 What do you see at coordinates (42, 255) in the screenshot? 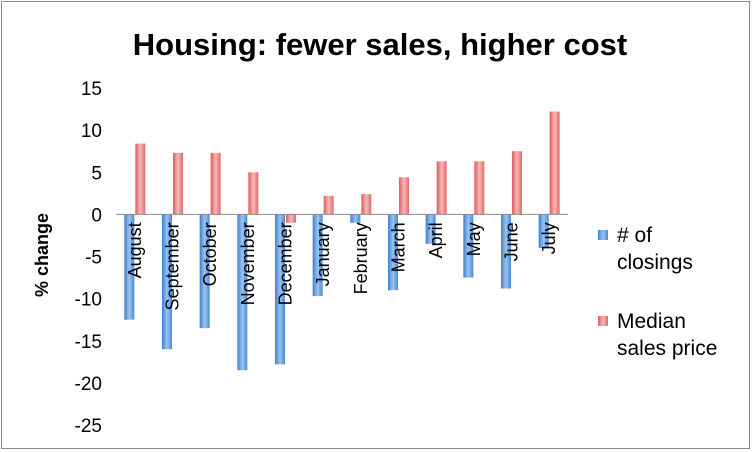
I see `y-axis-label: % change` at bounding box center [42, 255].